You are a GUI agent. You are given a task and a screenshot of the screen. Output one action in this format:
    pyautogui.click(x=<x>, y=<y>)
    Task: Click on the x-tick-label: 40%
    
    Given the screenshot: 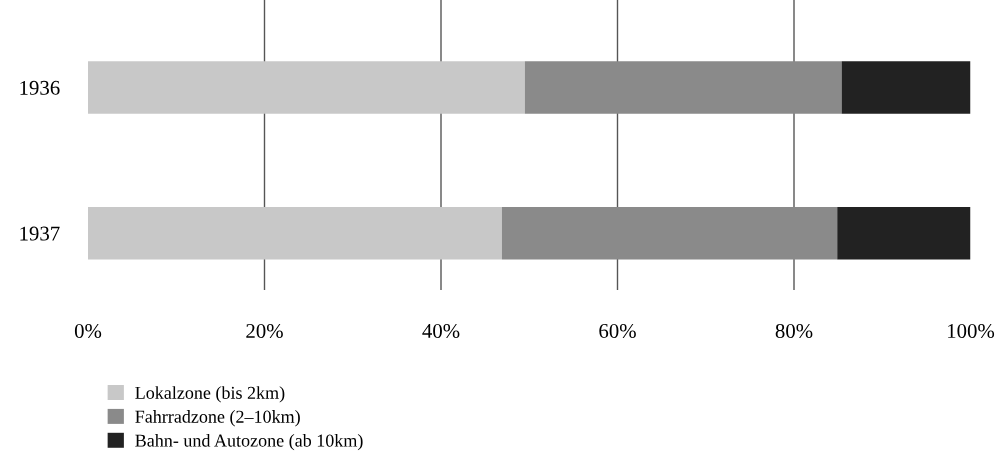 What is the action you would take?
    pyautogui.click(x=441, y=331)
    